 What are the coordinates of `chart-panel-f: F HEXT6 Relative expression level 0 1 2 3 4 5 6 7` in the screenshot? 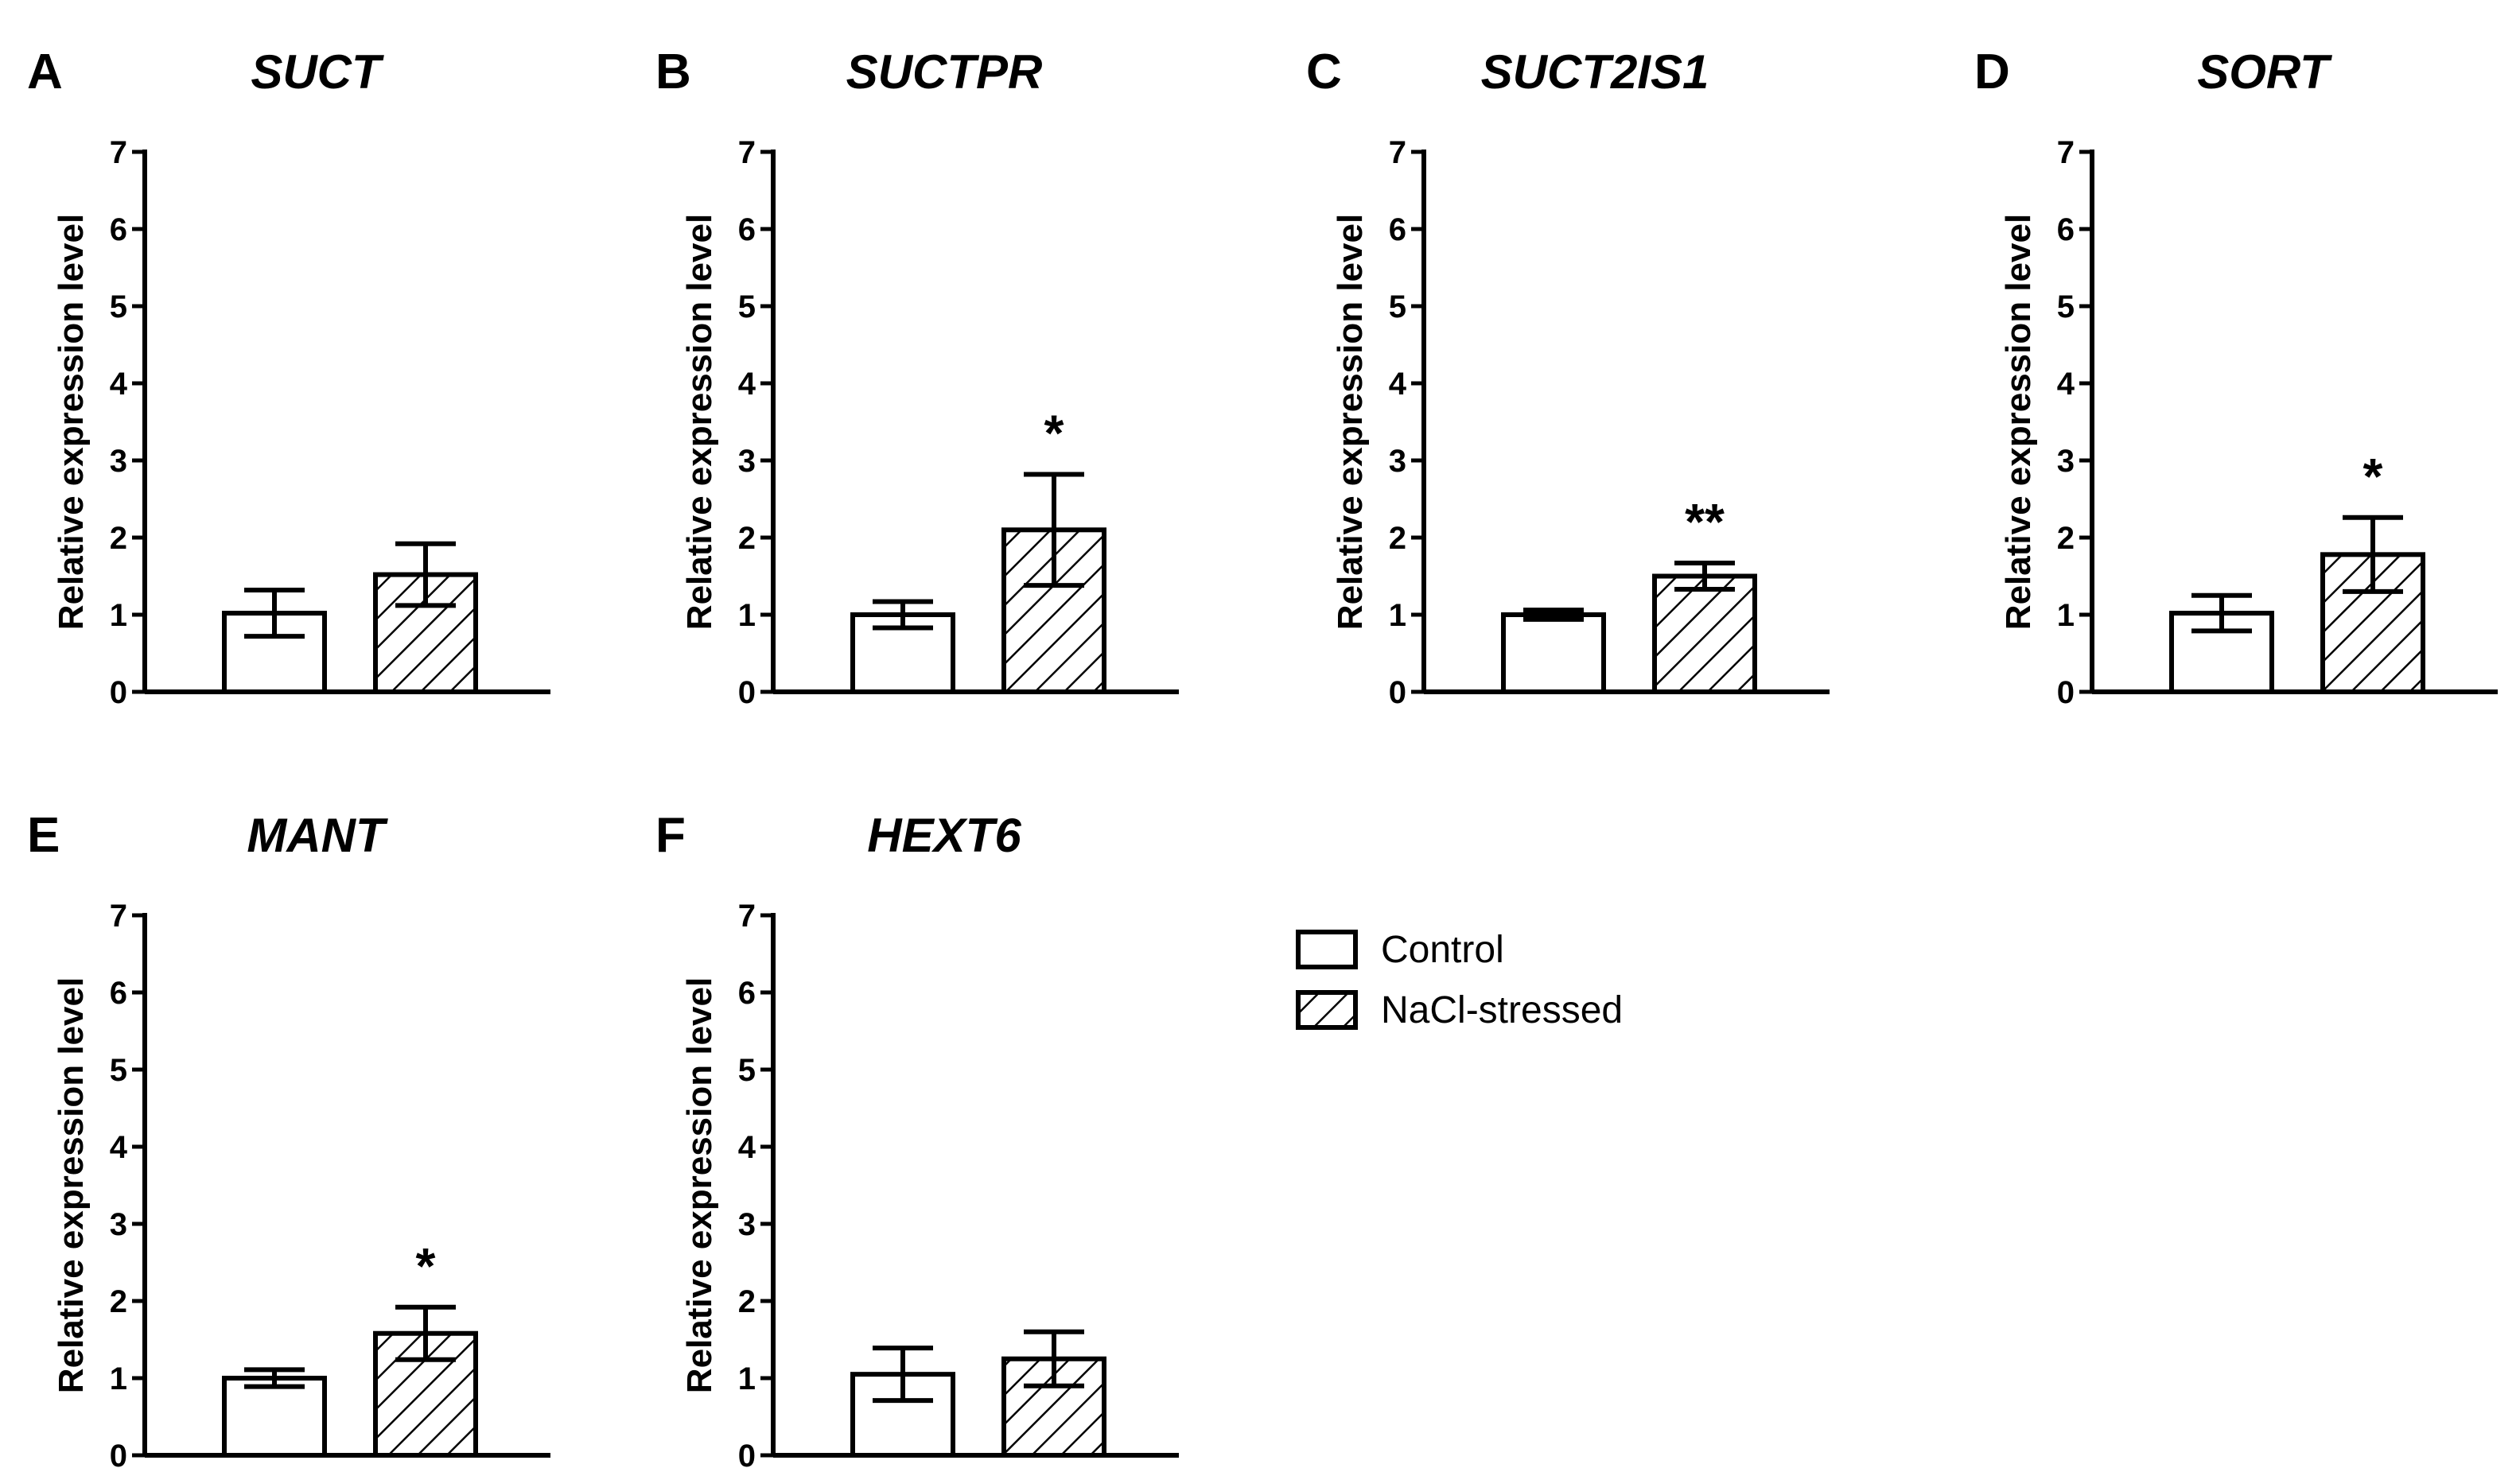 It's located at (917, 1138).